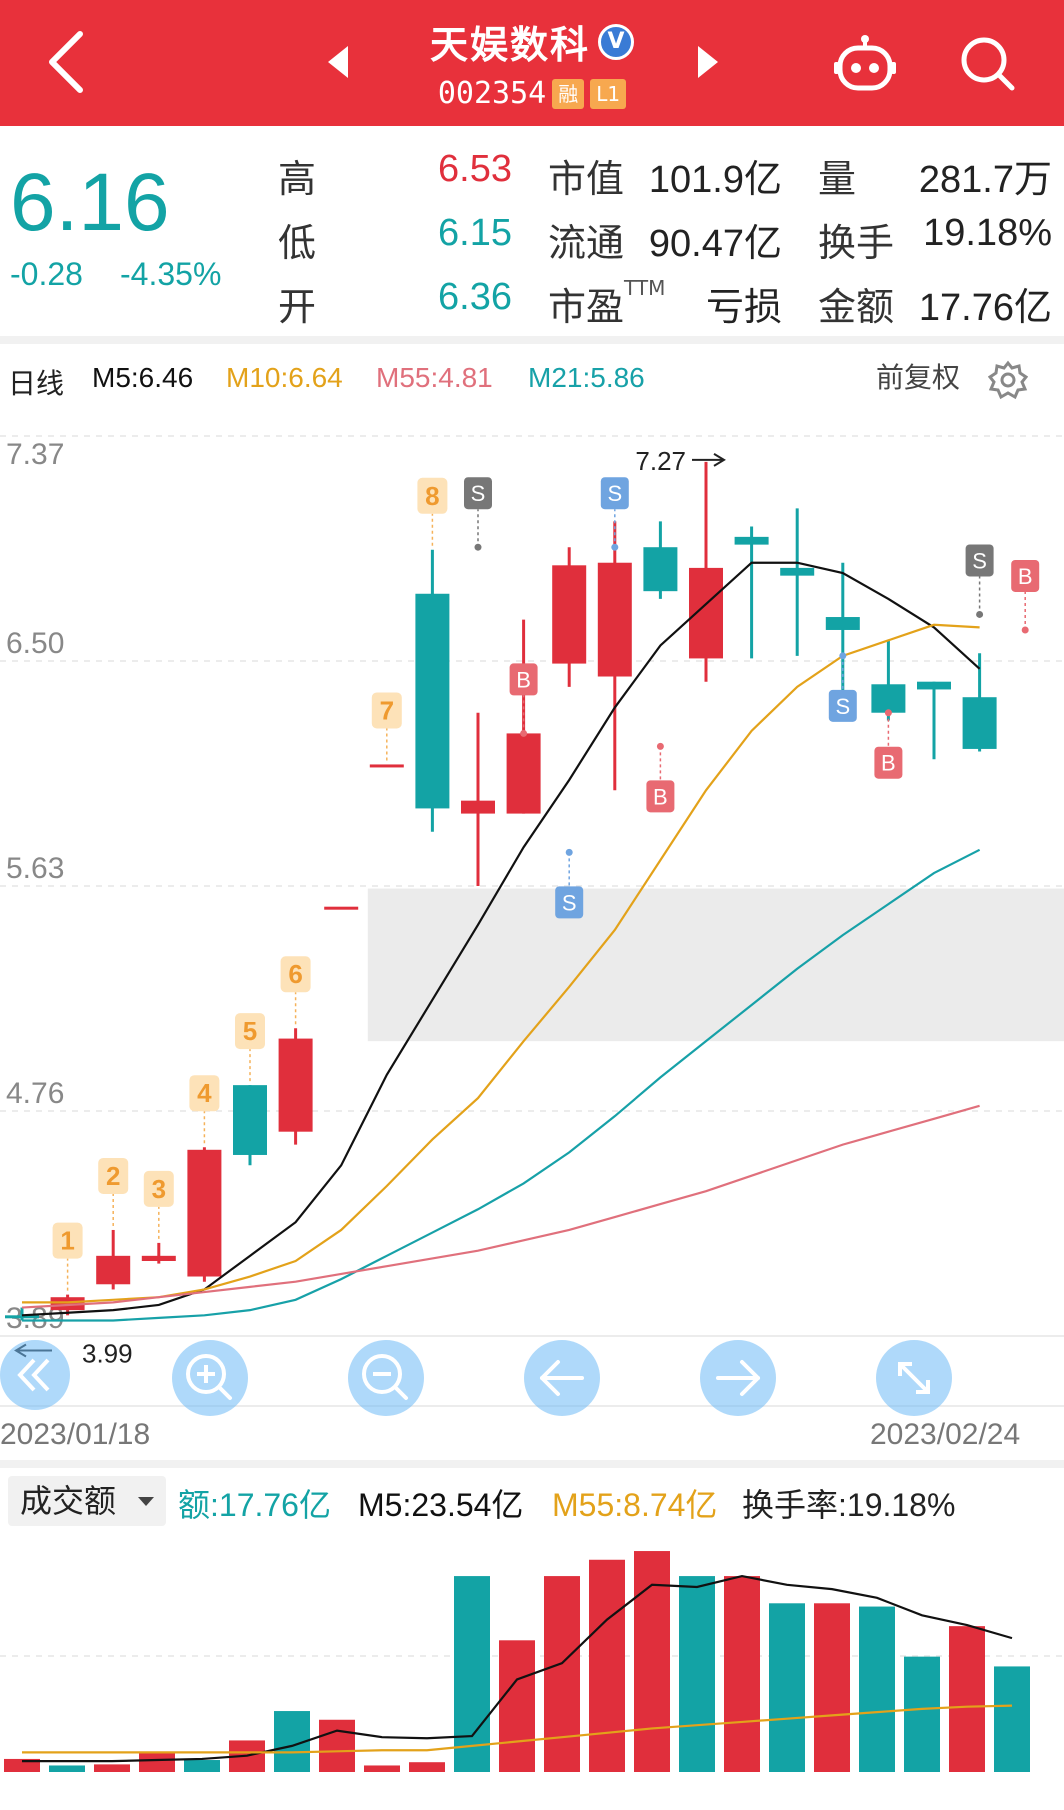  What do you see at coordinates (297, 243) in the screenshot?
I see `low-label: 低` at bounding box center [297, 243].